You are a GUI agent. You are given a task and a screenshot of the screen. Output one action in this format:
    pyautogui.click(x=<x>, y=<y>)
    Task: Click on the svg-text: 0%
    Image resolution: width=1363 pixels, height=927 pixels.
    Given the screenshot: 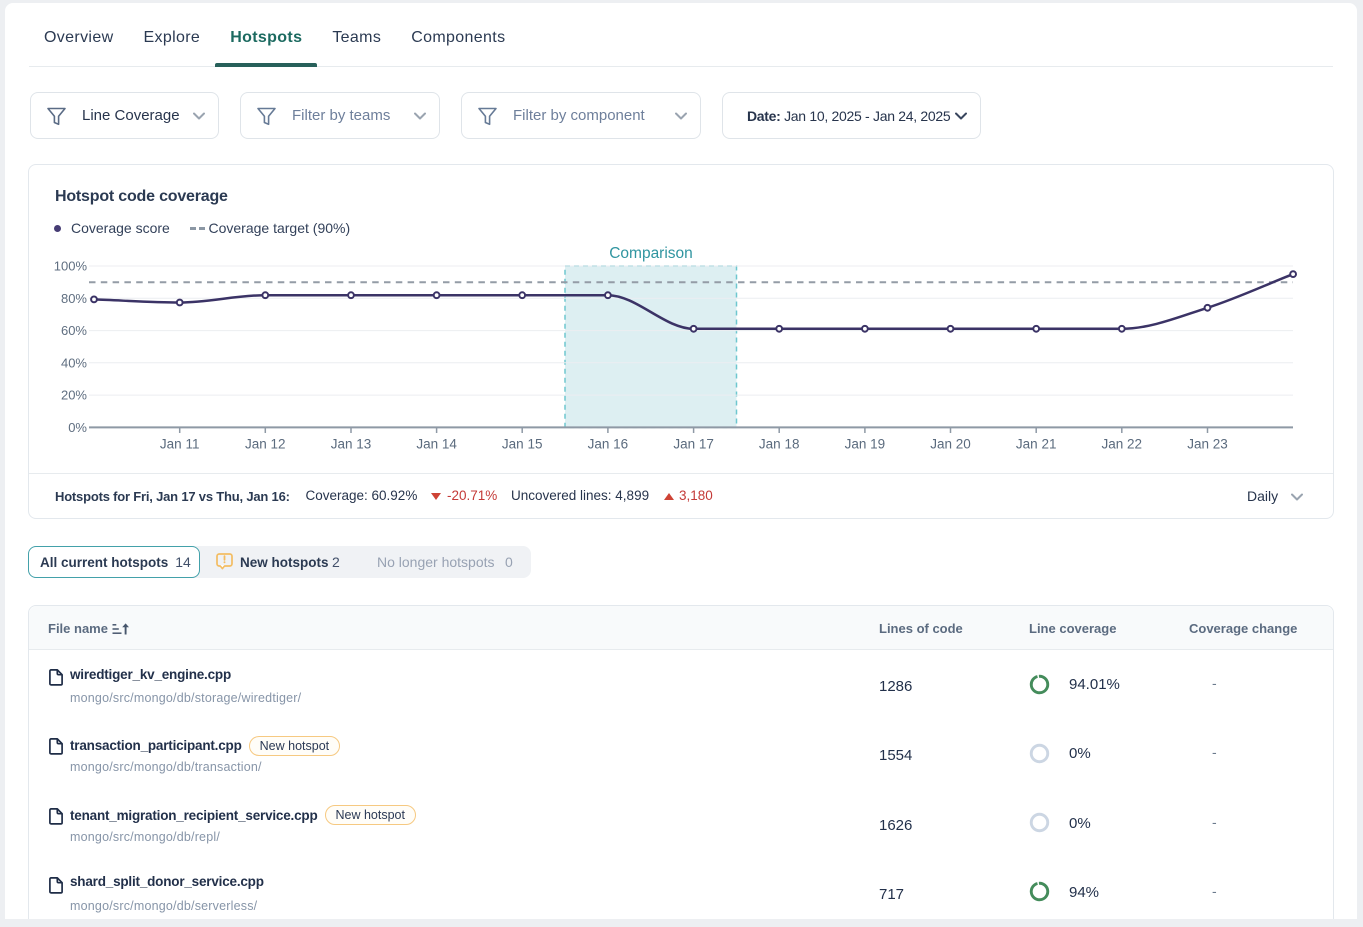 What is the action you would take?
    pyautogui.click(x=77, y=427)
    